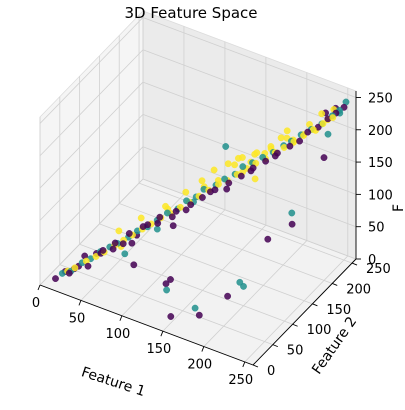 The width and height of the screenshot is (405, 410). I want to click on x-tick-label: 0, so click(36, 303).